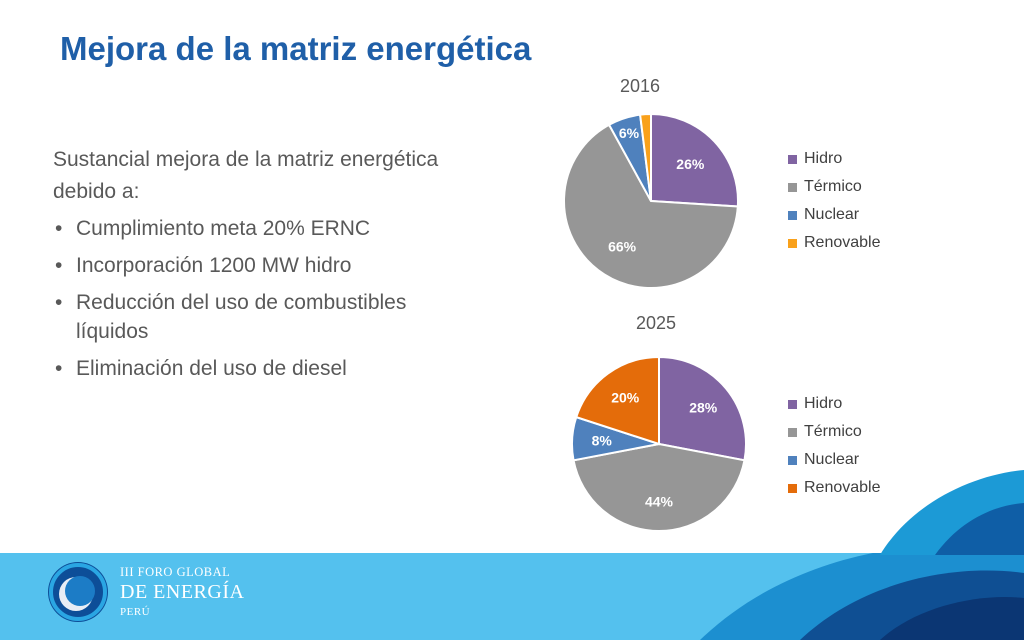  What do you see at coordinates (952, 512) in the screenshot?
I see `corner-swoosh-top` at bounding box center [952, 512].